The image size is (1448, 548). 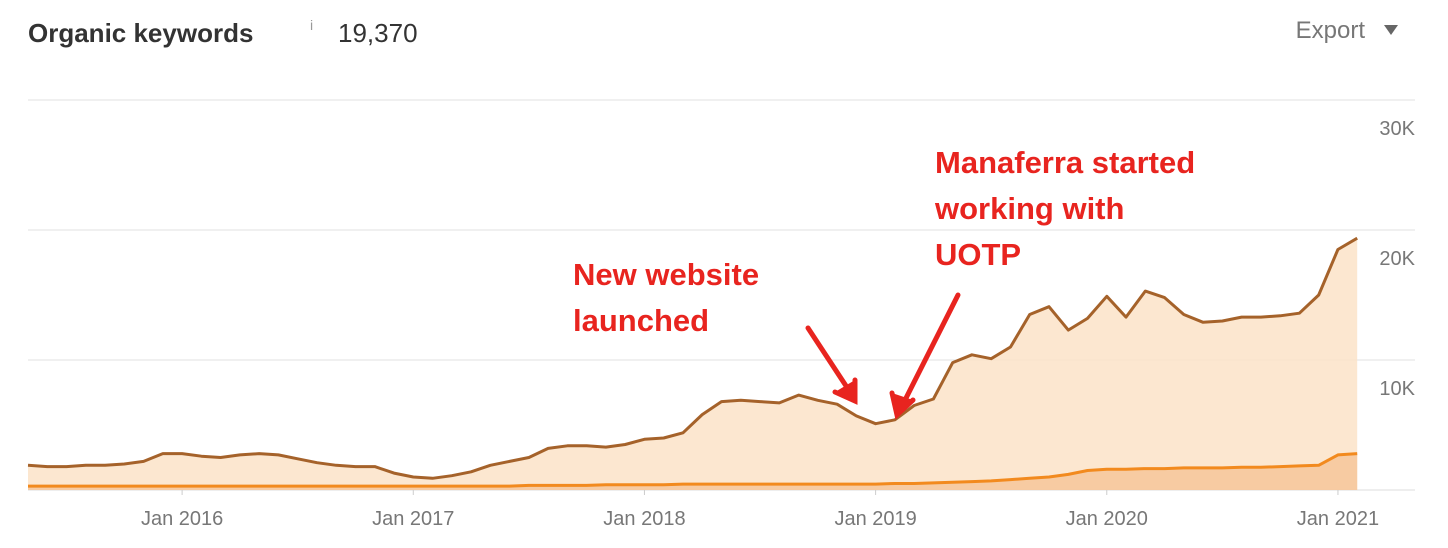 I want to click on y-tick-label: 30K, so click(x=1397, y=129).